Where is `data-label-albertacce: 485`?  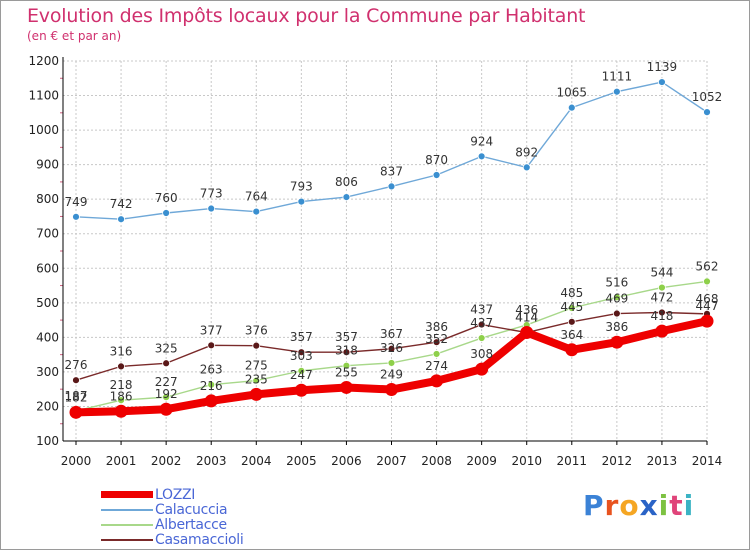 data-label-albertacce: 485 is located at coordinates (571, 293).